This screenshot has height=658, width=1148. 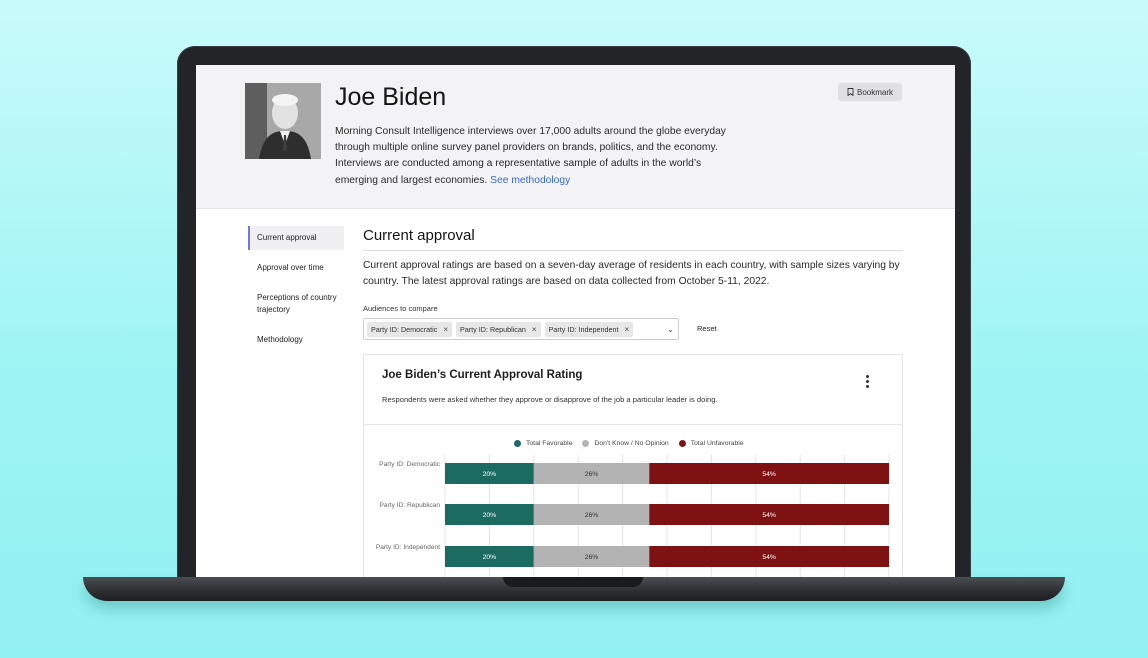 What do you see at coordinates (280, 339) in the screenshot?
I see `sidebar-item-methodology: Methodology` at bounding box center [280, 339].